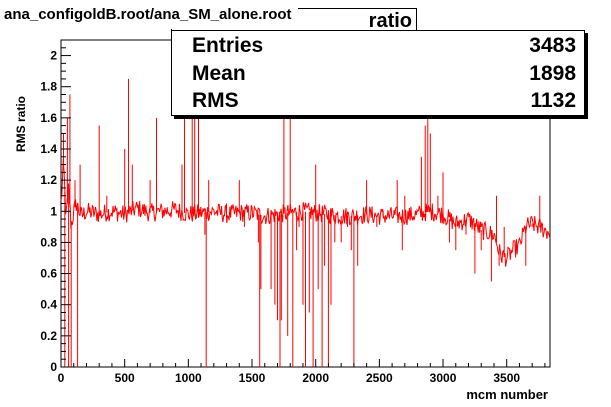 Image resolution: width=611 pixels, height=407 pixels. What do you see at coordinates (443, 378) in the screenshot?
I see `x-tick-label: 3000` at bounding box center [443, 378].